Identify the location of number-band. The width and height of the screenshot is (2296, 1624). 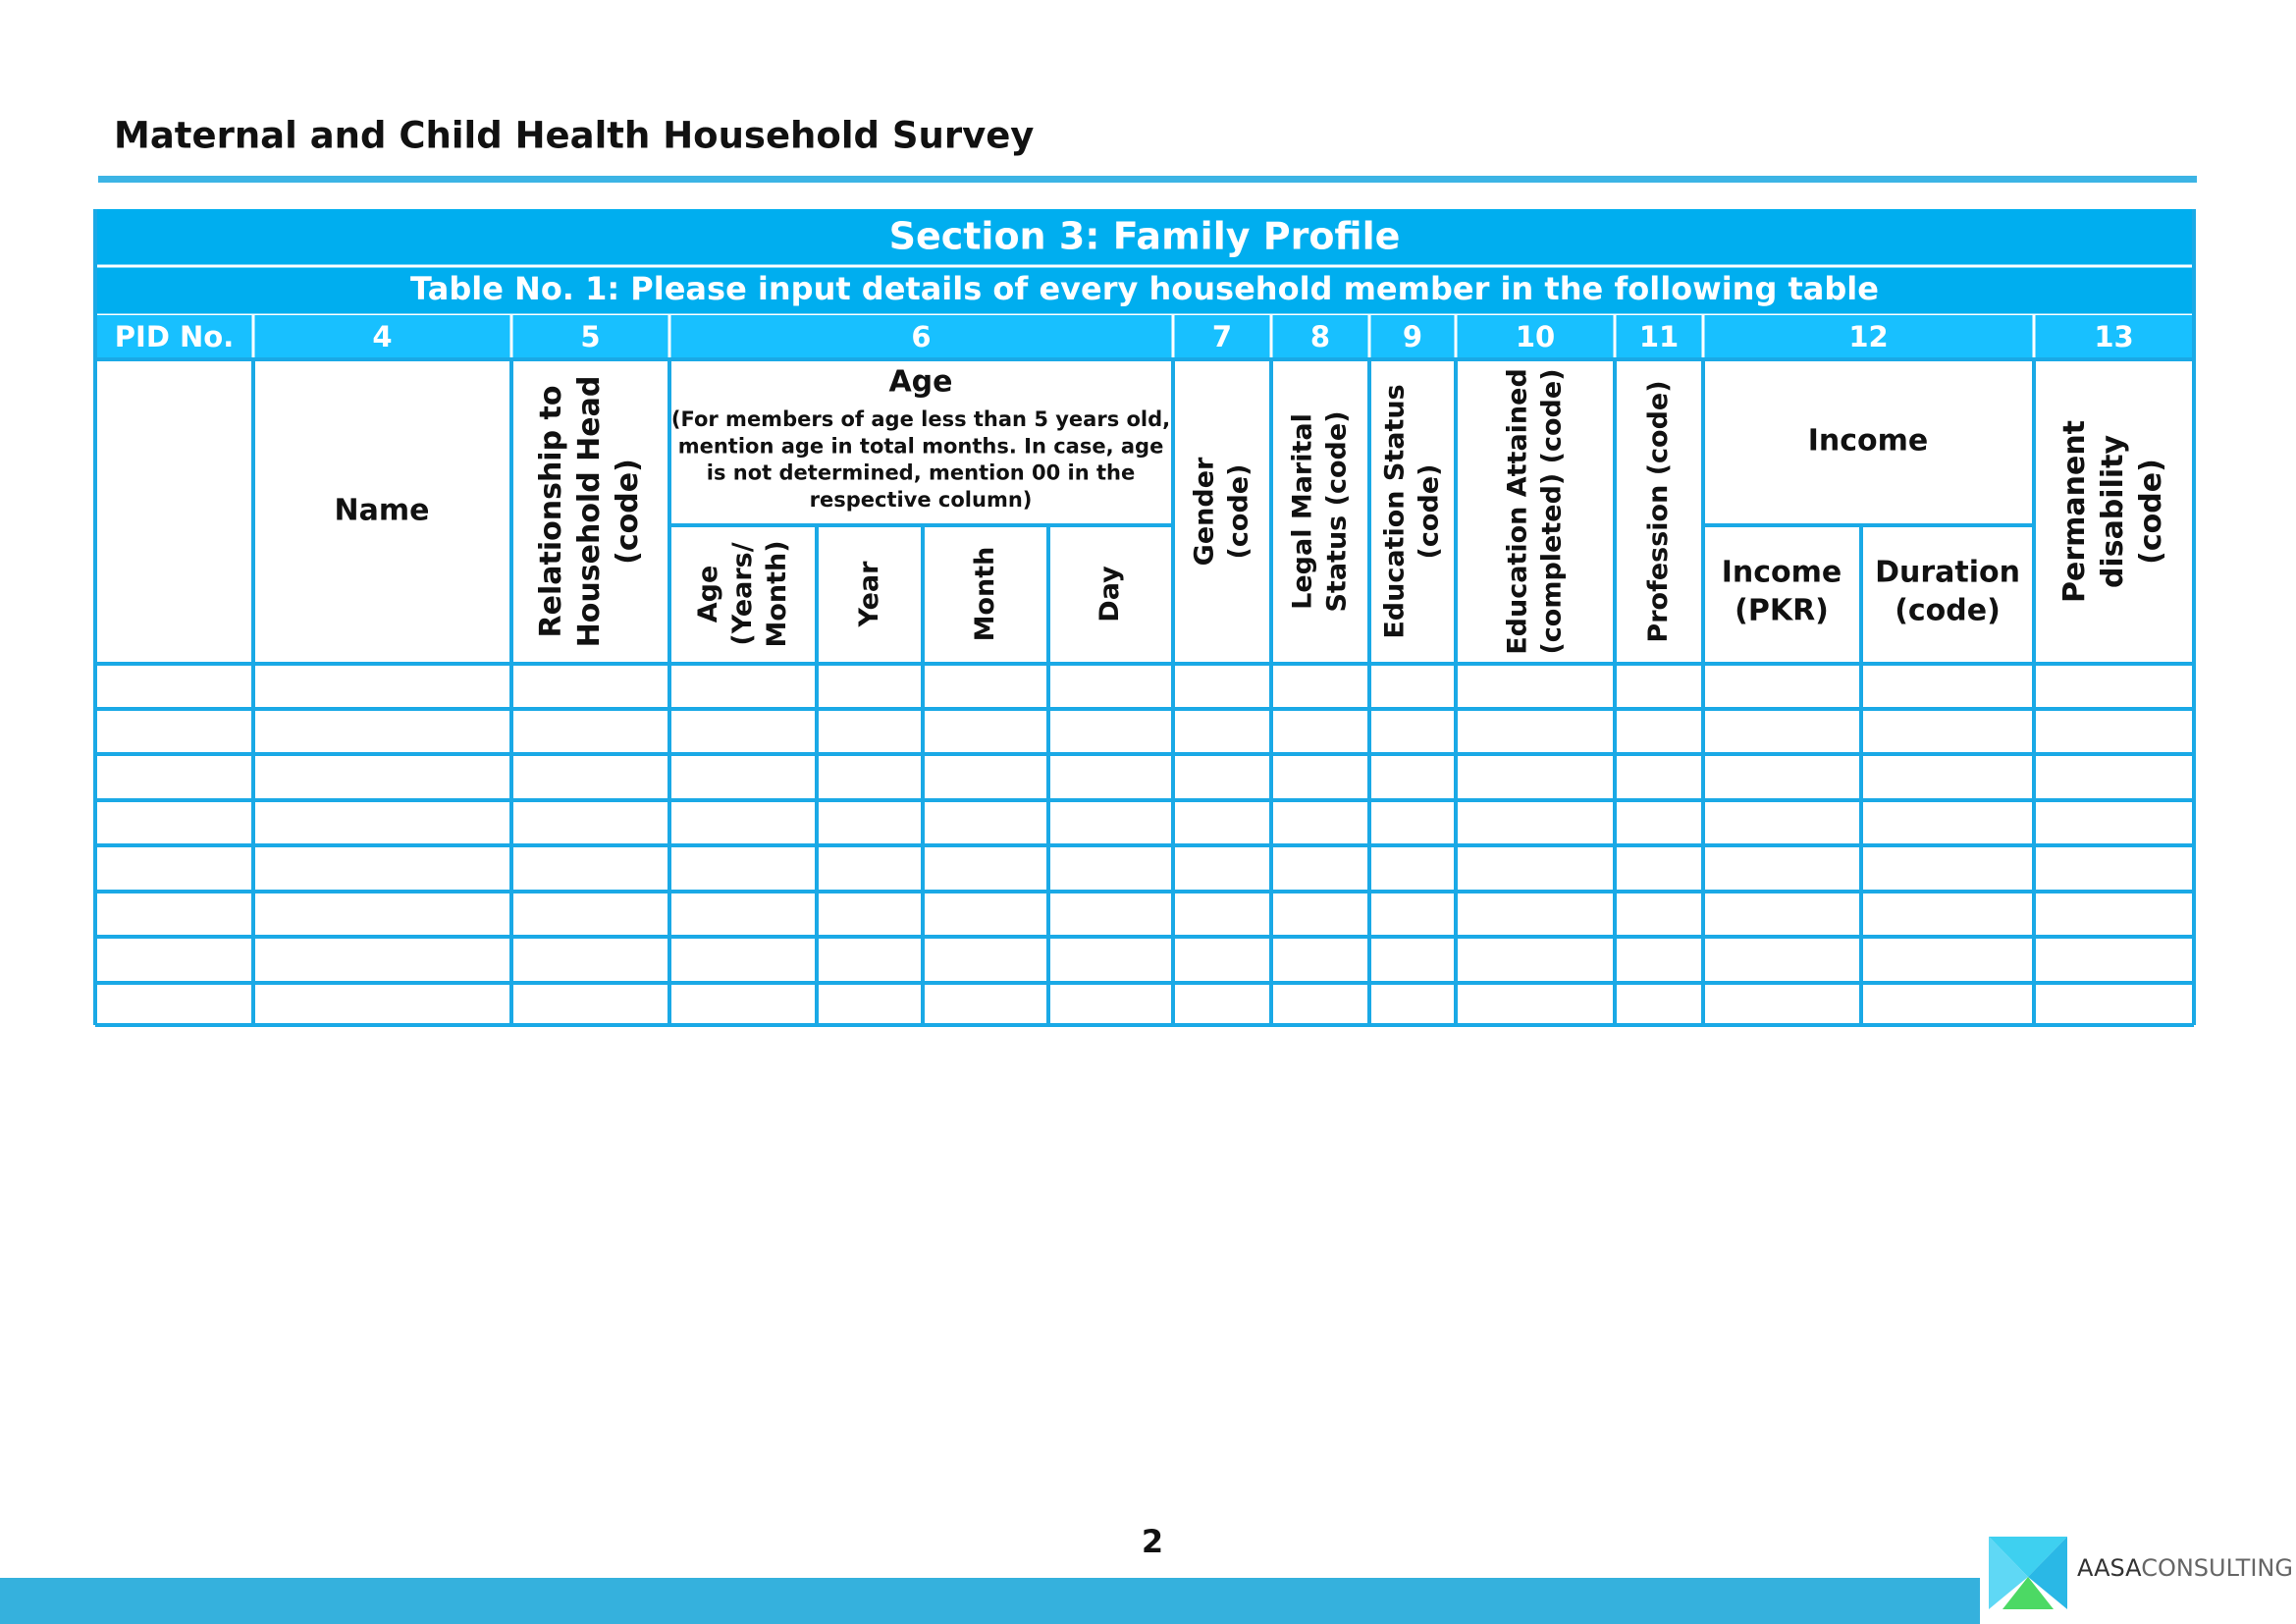
(1144, 337).